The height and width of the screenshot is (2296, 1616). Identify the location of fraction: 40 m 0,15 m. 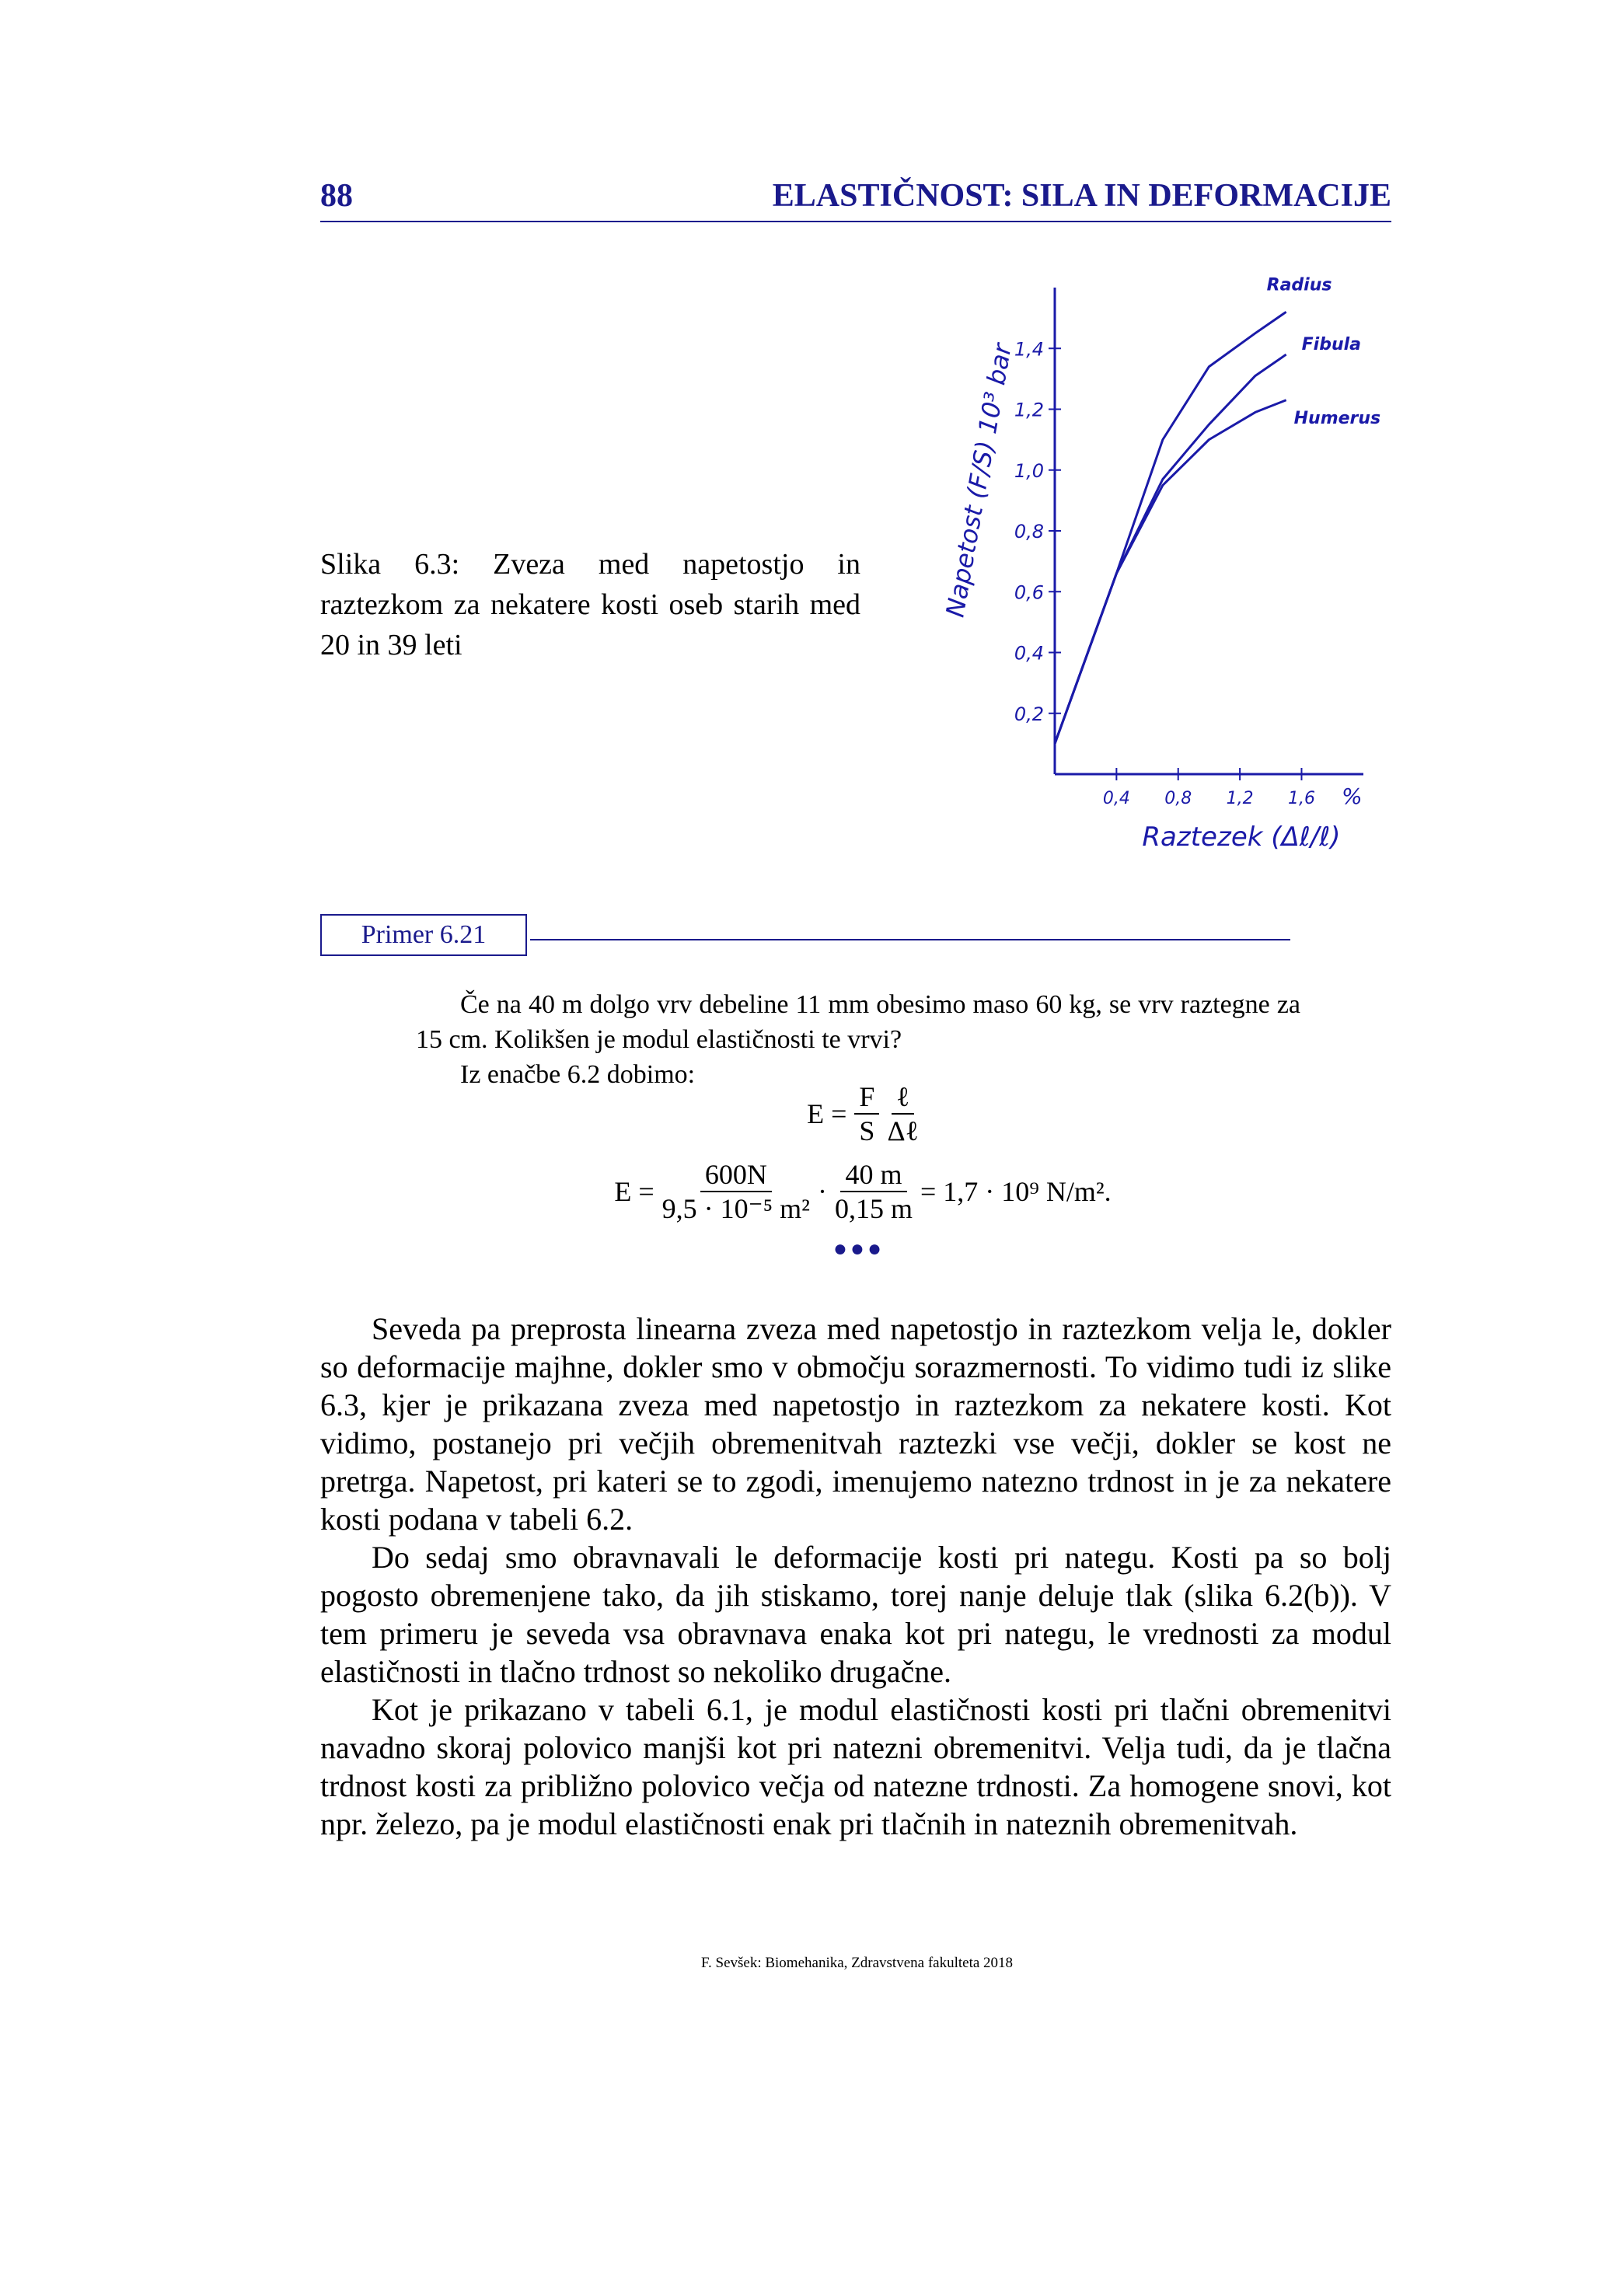
(874, 1192).